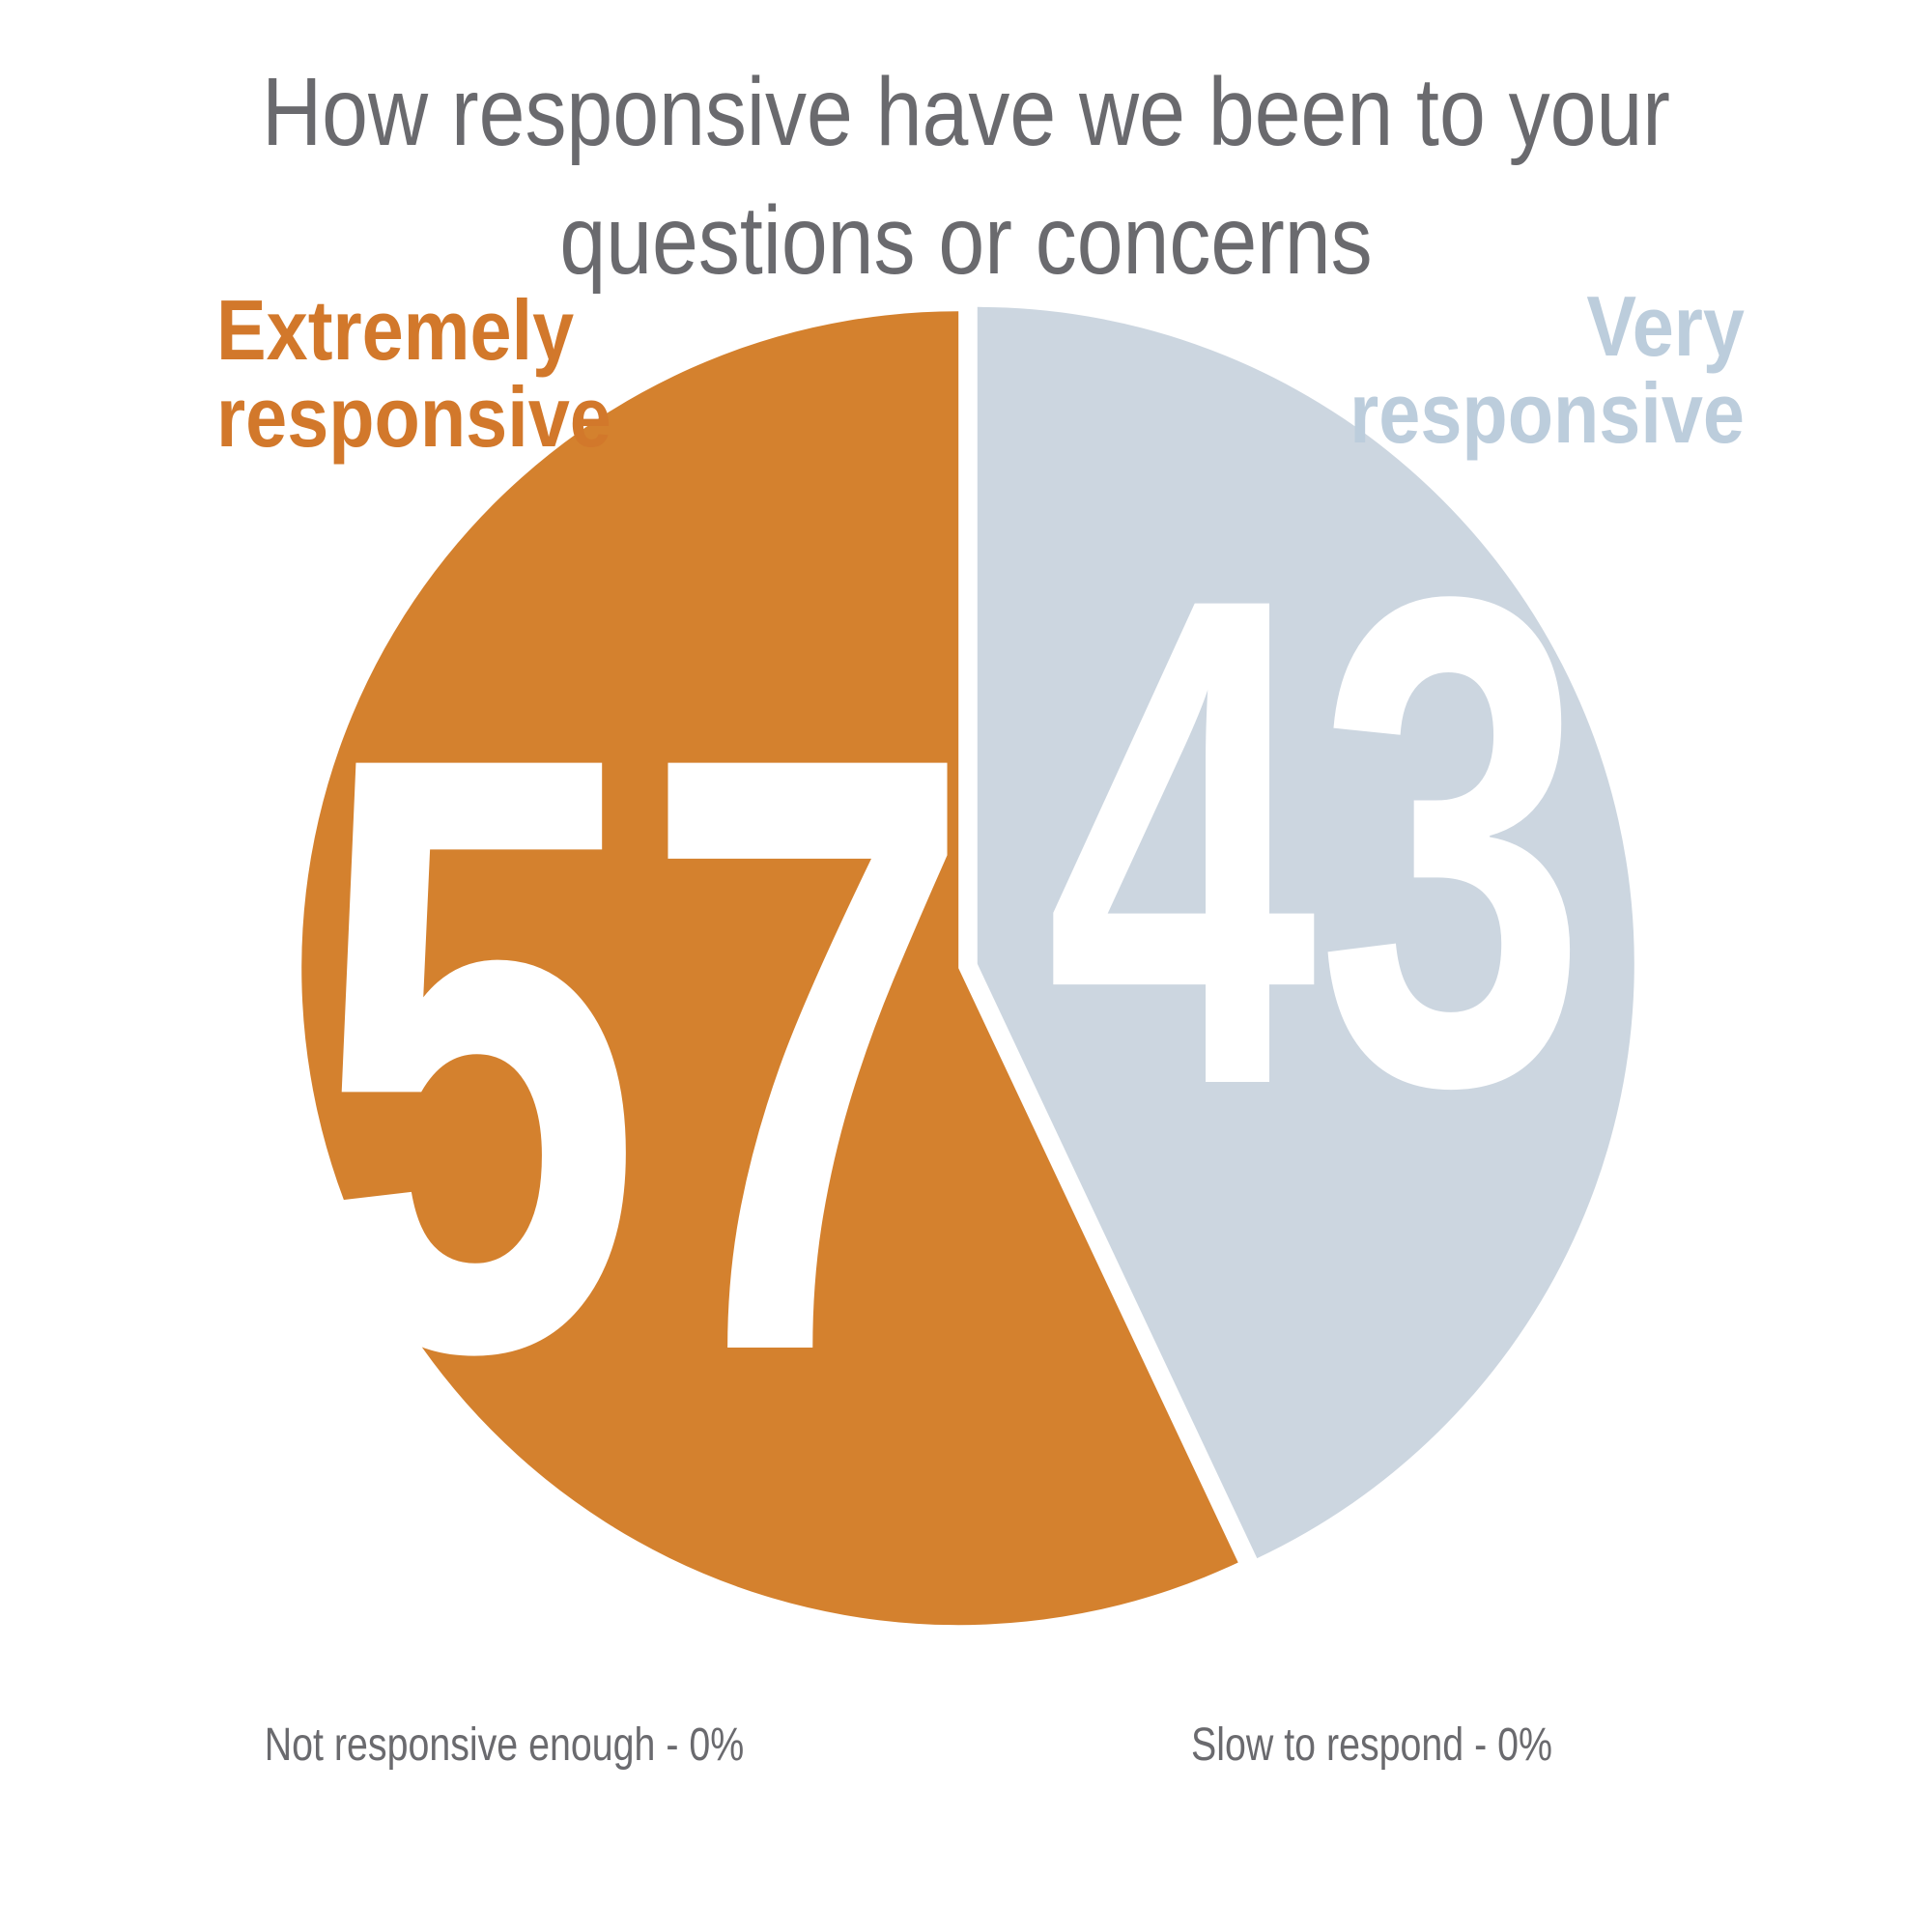 The height and width of the screenshot is (1932, 1932). Describe the element at coordinates (1665, 326) in the screenshot. I see `label-very-responsive-line-1: Very` at that location.